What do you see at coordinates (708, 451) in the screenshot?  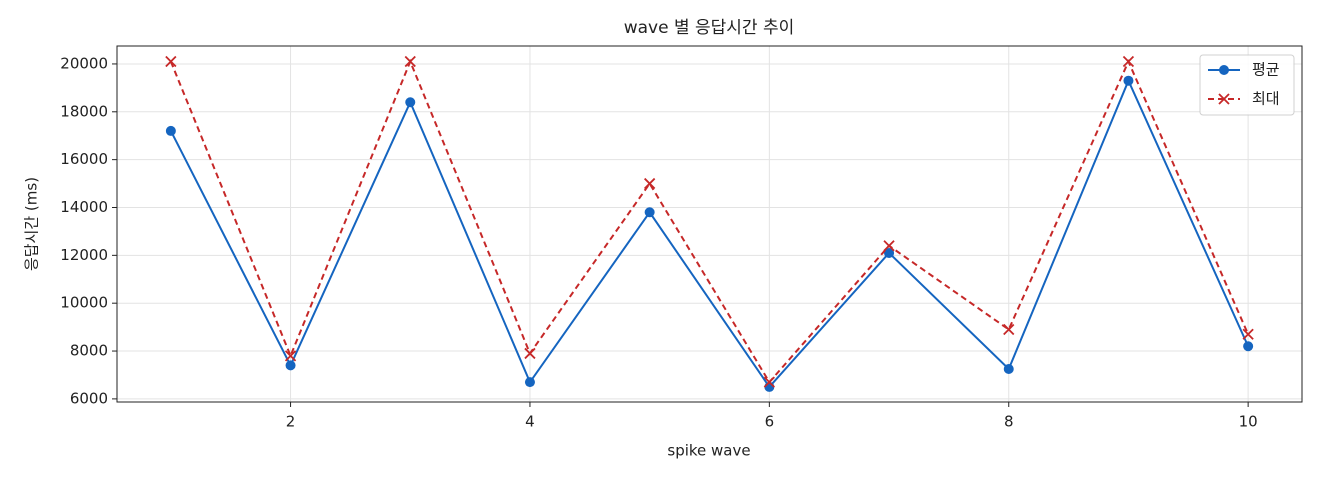 I see `x-axis-label: spike wave` at bounding box center [708, 451].